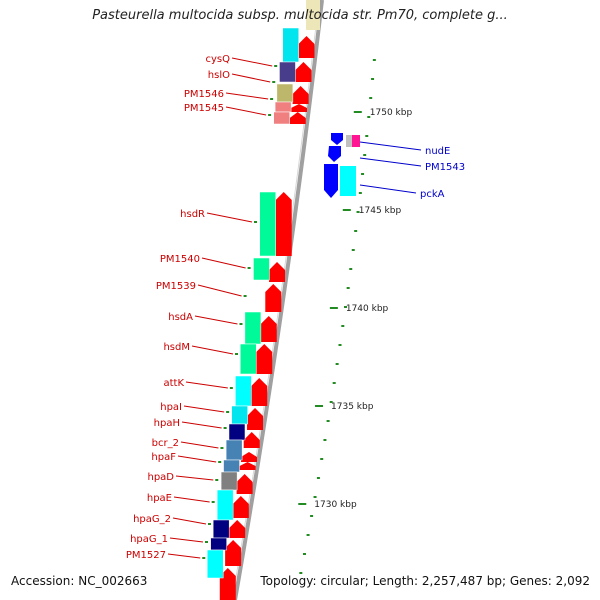 The height and width of the screenshot is (600, 600). Describe the element at coordinates (337, 316) in the screenshot. I see `tick-marks` at that location.